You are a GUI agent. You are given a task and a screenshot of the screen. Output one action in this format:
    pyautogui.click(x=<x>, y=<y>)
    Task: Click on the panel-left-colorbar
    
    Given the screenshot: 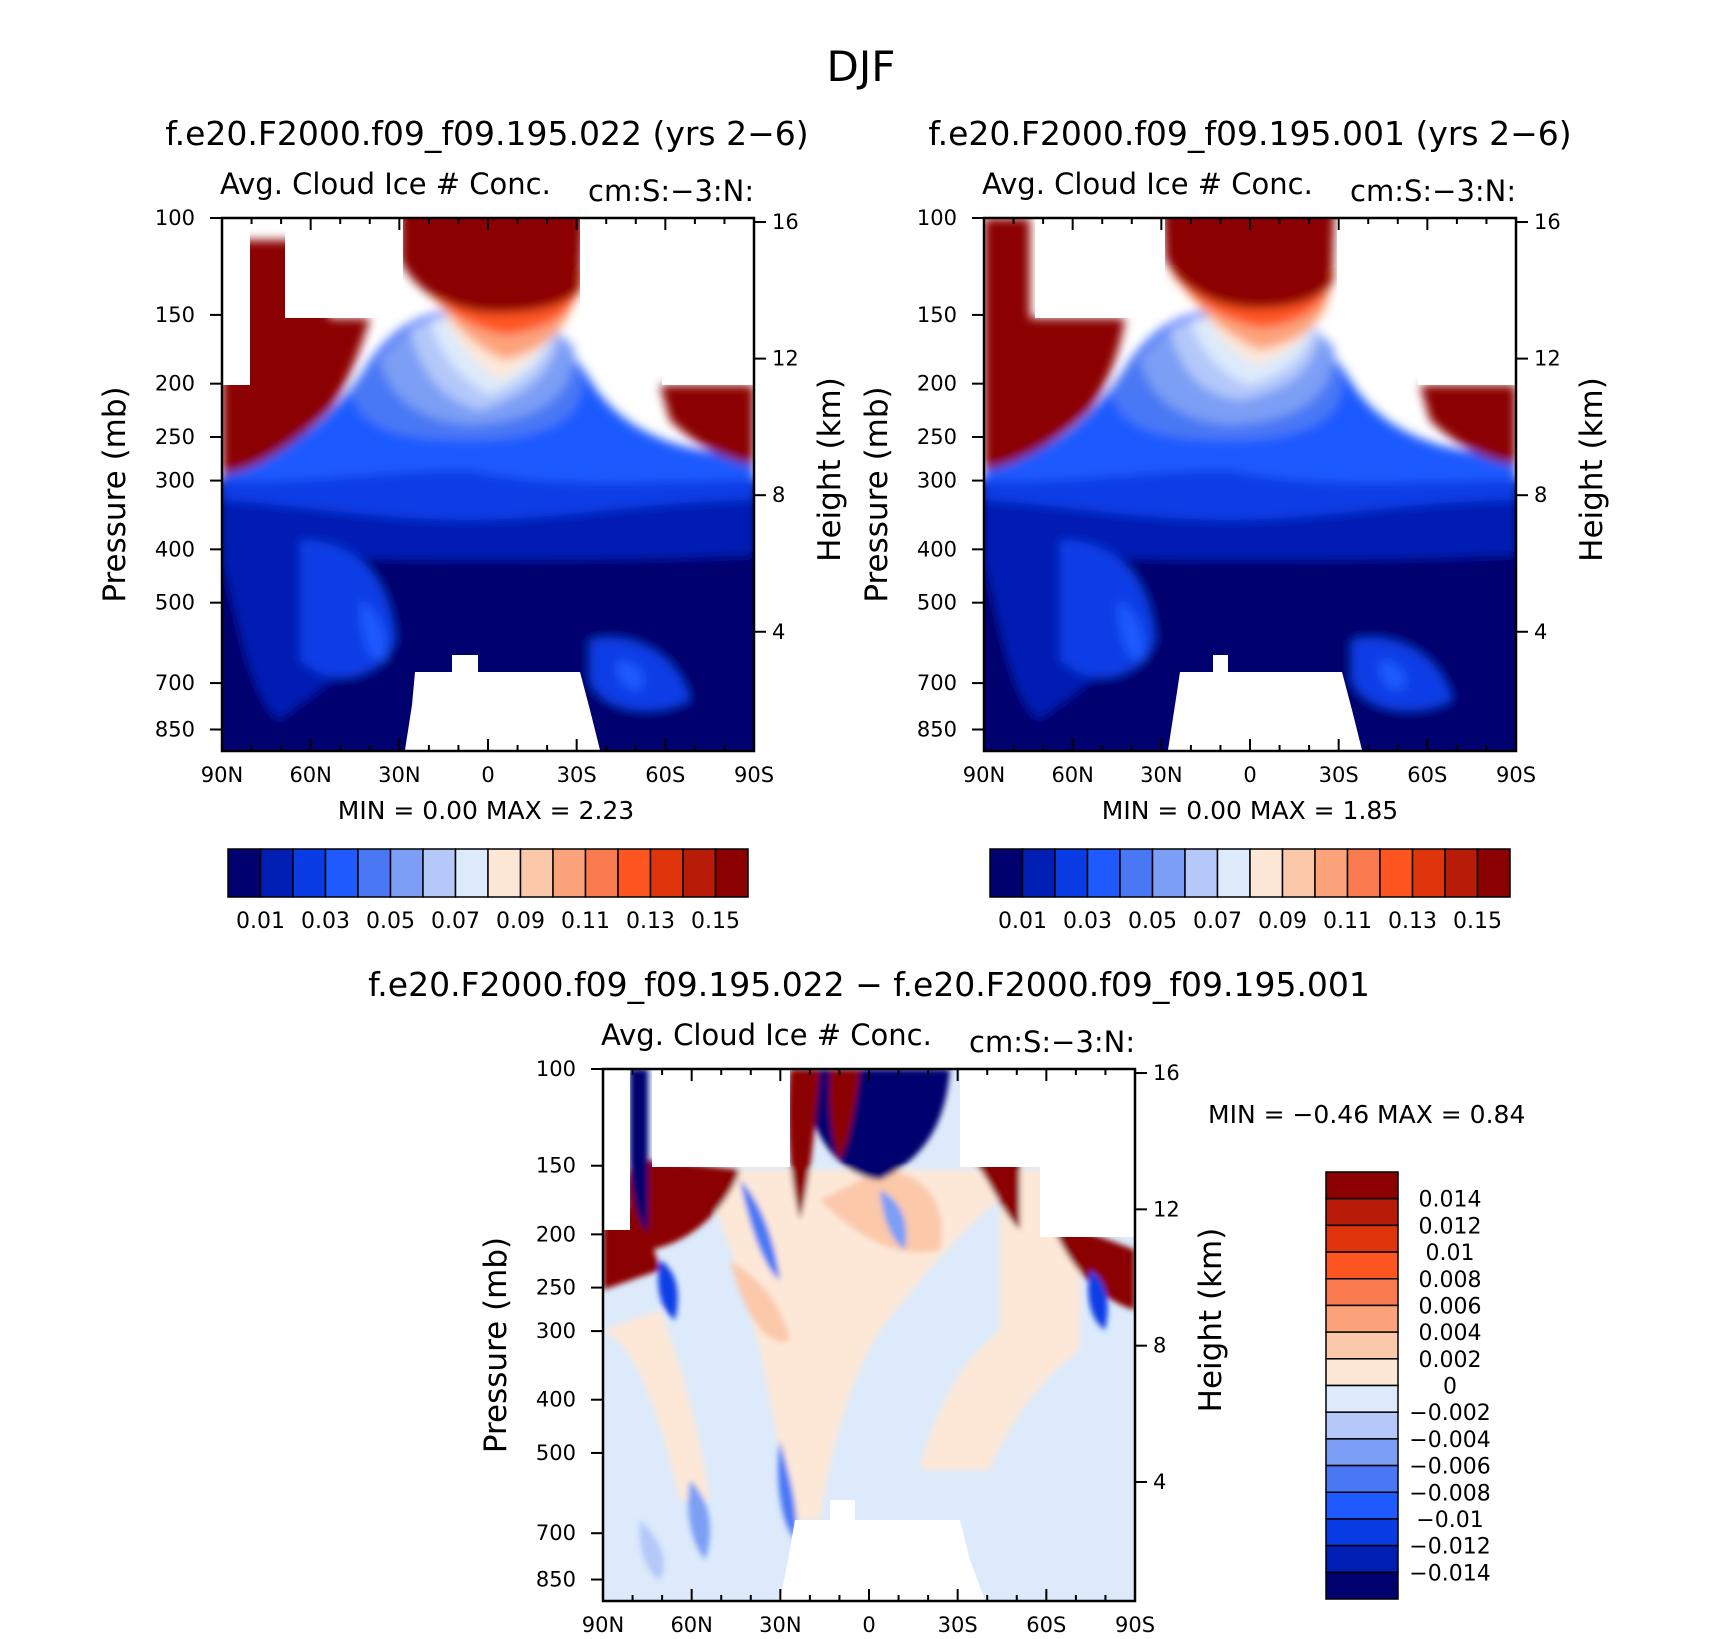 What is the action you would take?
    pyautogui.click(x=488, y=873)
    